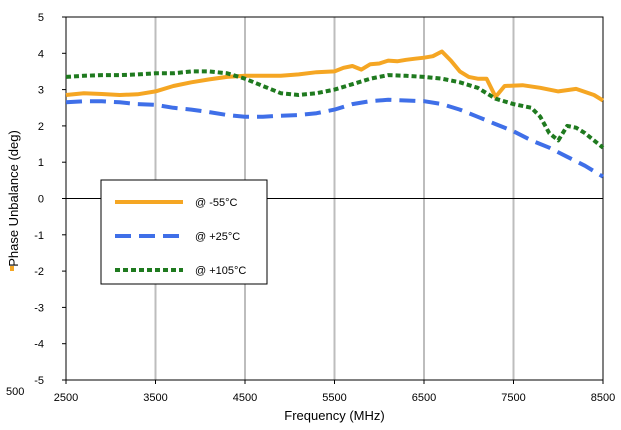  Describe the element at coordinates (216, 203) in the screenshot. I see `legend-label-1: @ -55°C` at that location.